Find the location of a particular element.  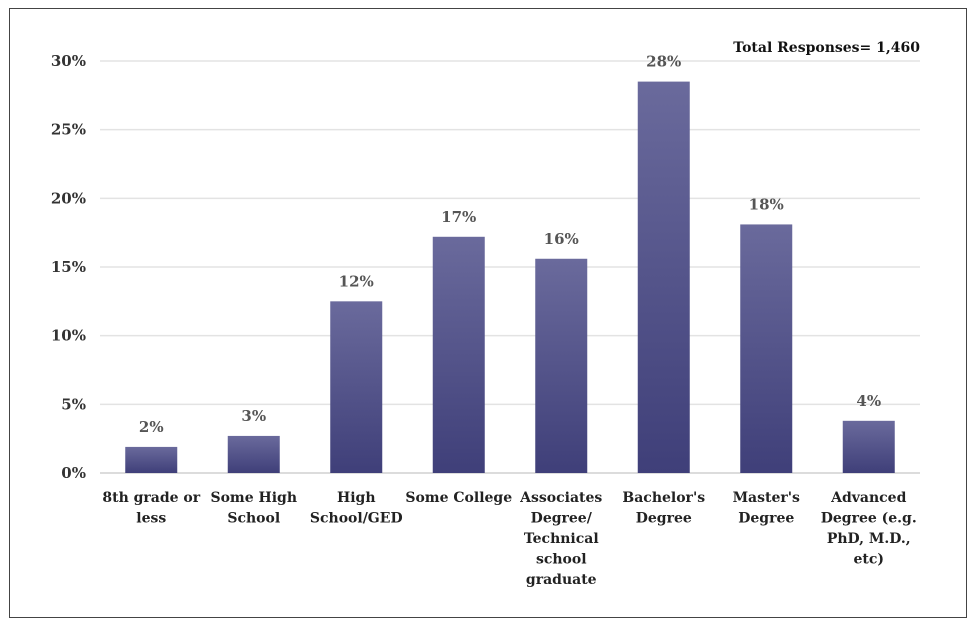

x-tick-label: High School/GED is located at coordinates (356, 508).